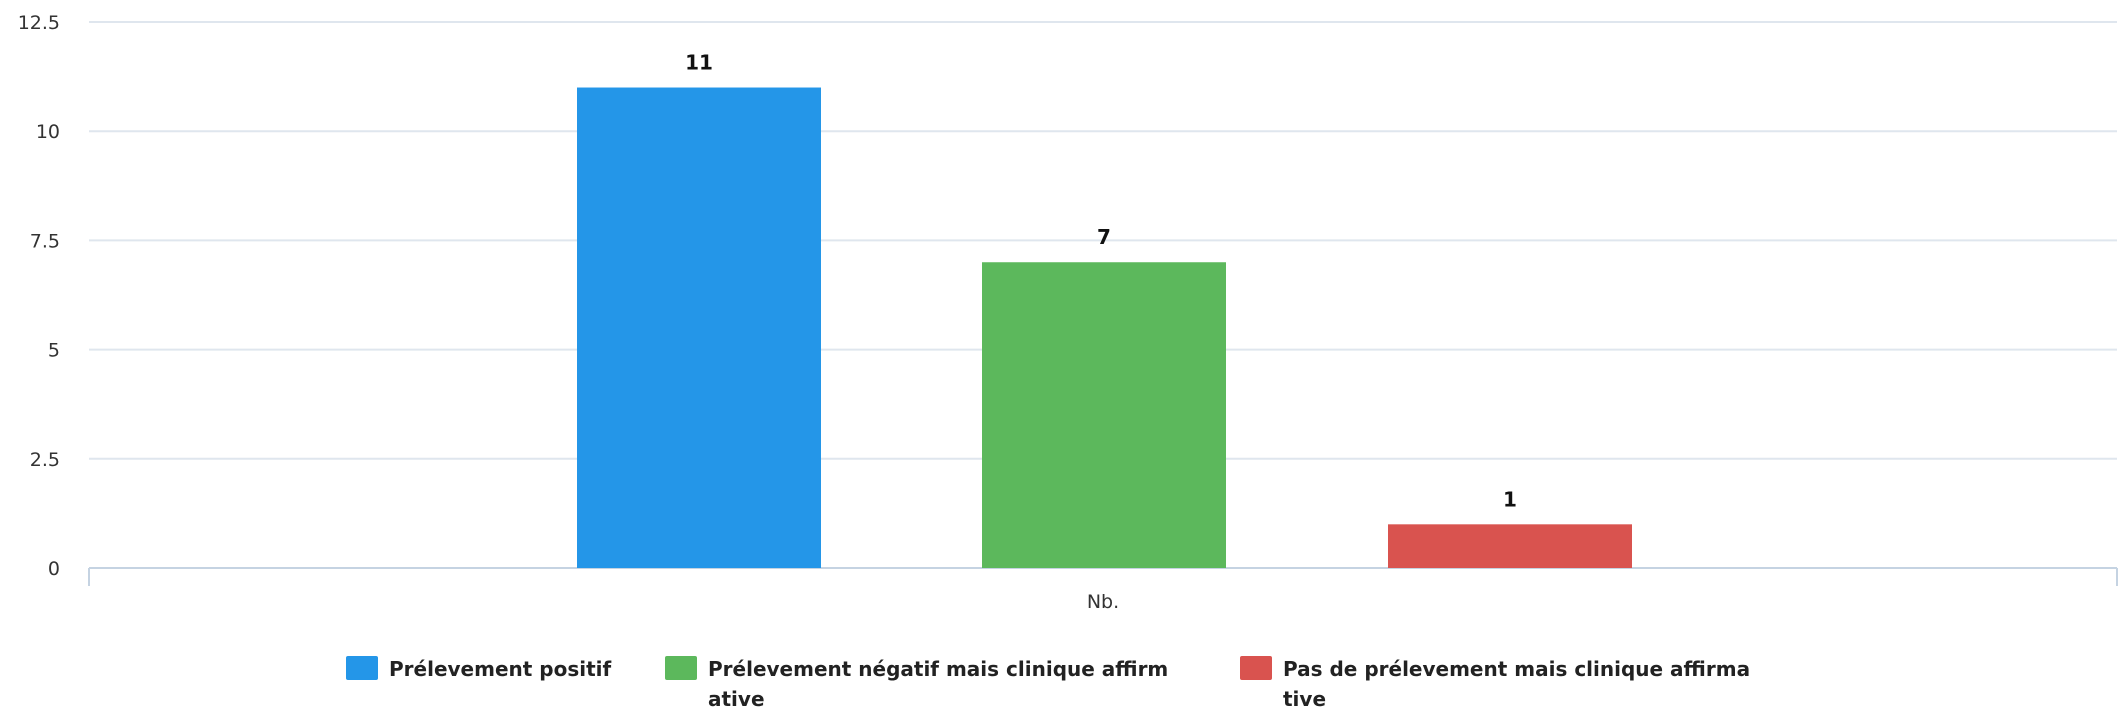 The width and height of the screenshot is (2127, 710). I want to click on y-tick-label: 12.5, so click(39, 23).